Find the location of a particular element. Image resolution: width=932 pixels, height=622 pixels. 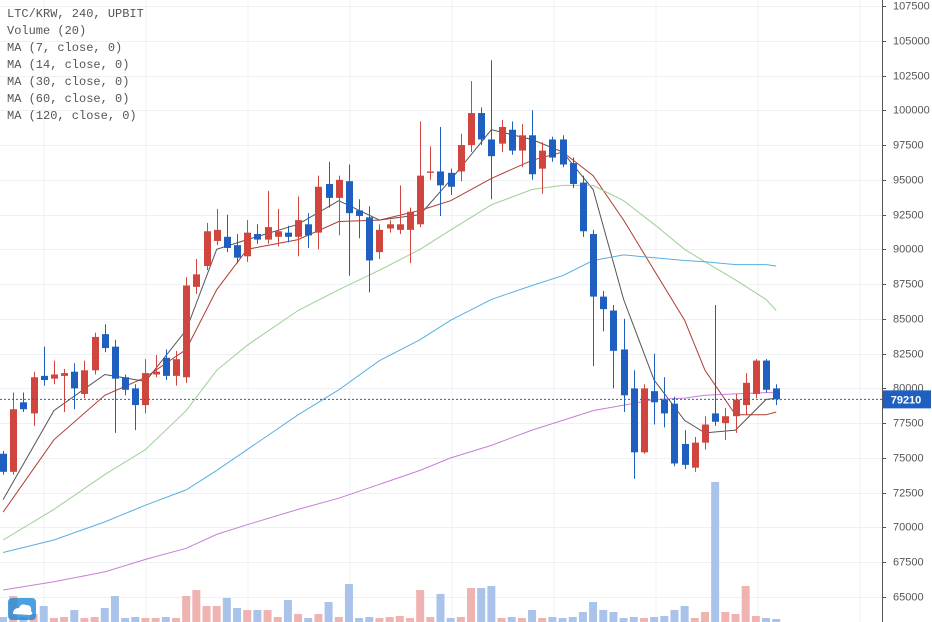

y-tick-label: 100000 is located at coordinates (911, 110).